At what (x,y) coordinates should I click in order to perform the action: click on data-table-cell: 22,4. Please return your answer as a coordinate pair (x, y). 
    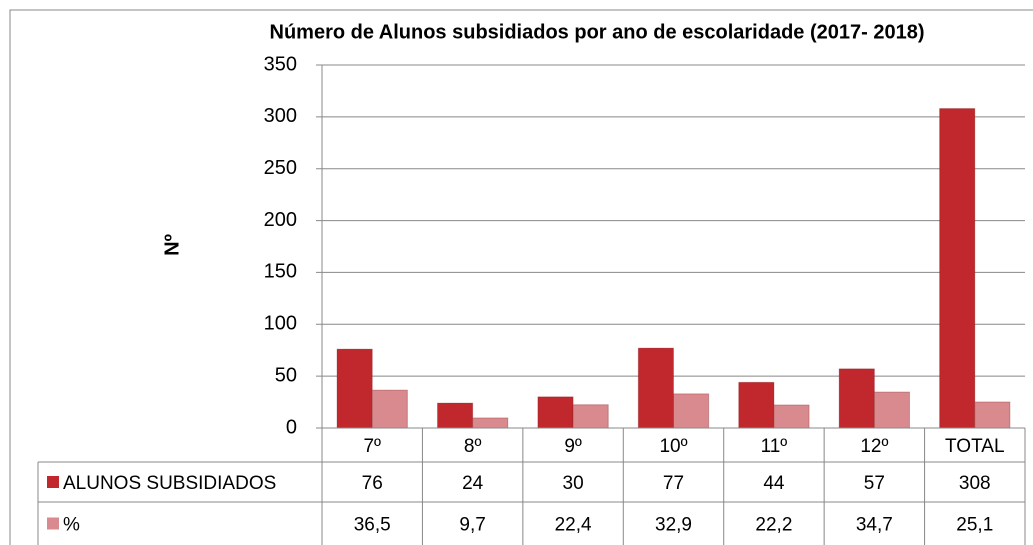
    Looking at the image, I should click on (573, 525).